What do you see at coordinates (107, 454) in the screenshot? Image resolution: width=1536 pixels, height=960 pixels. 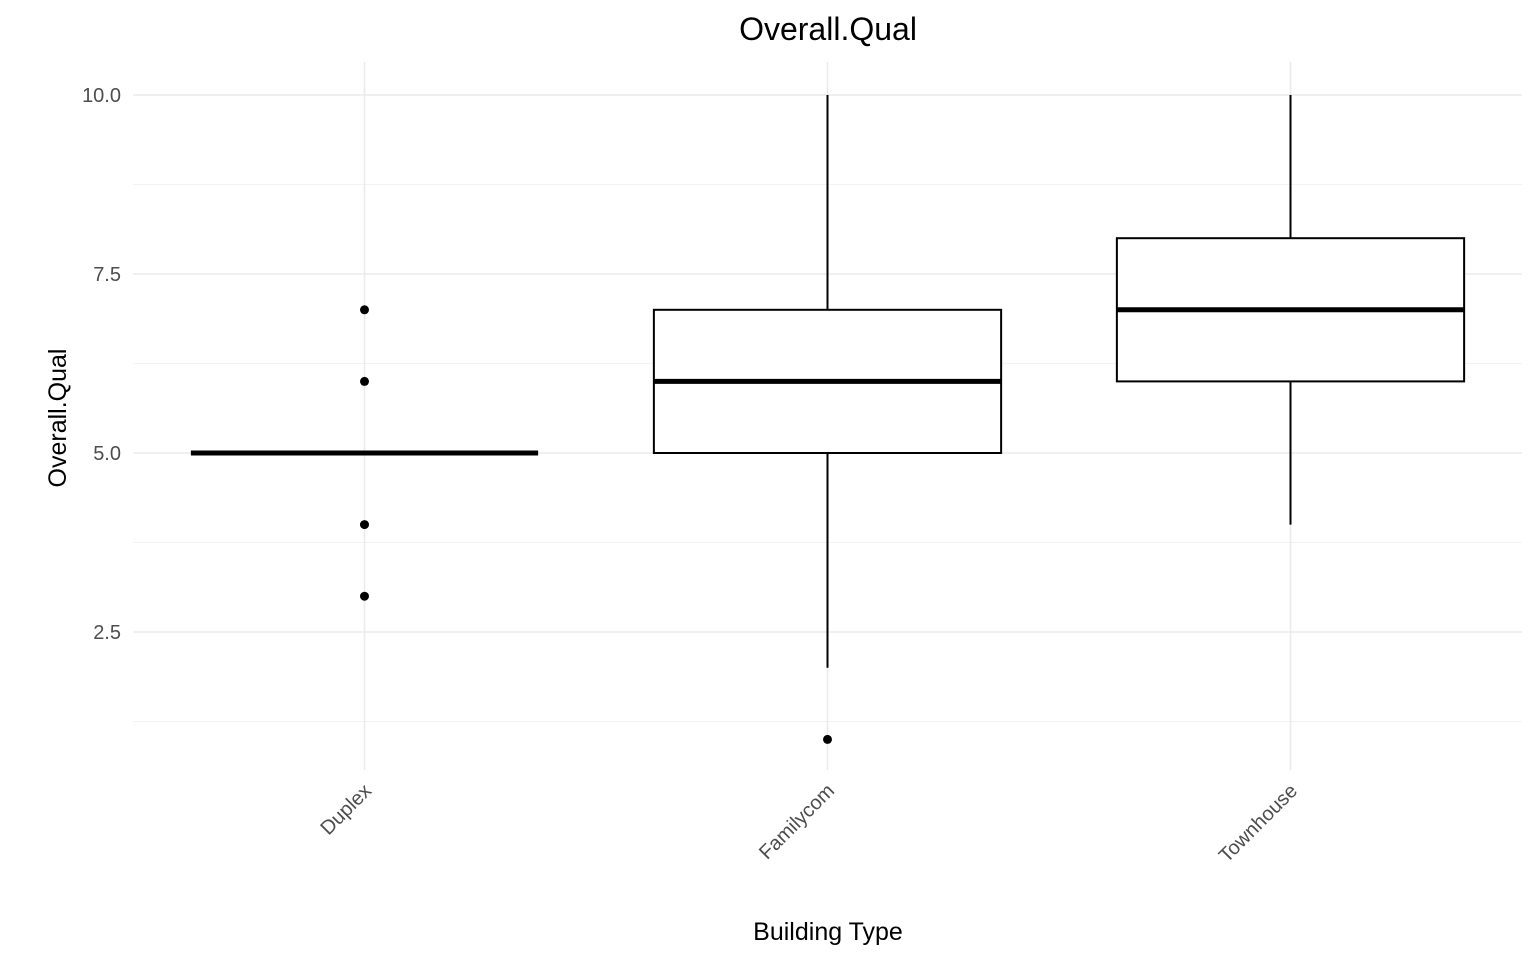 I see `y-tick-label: 5.0` at bounding box center [107, 454].